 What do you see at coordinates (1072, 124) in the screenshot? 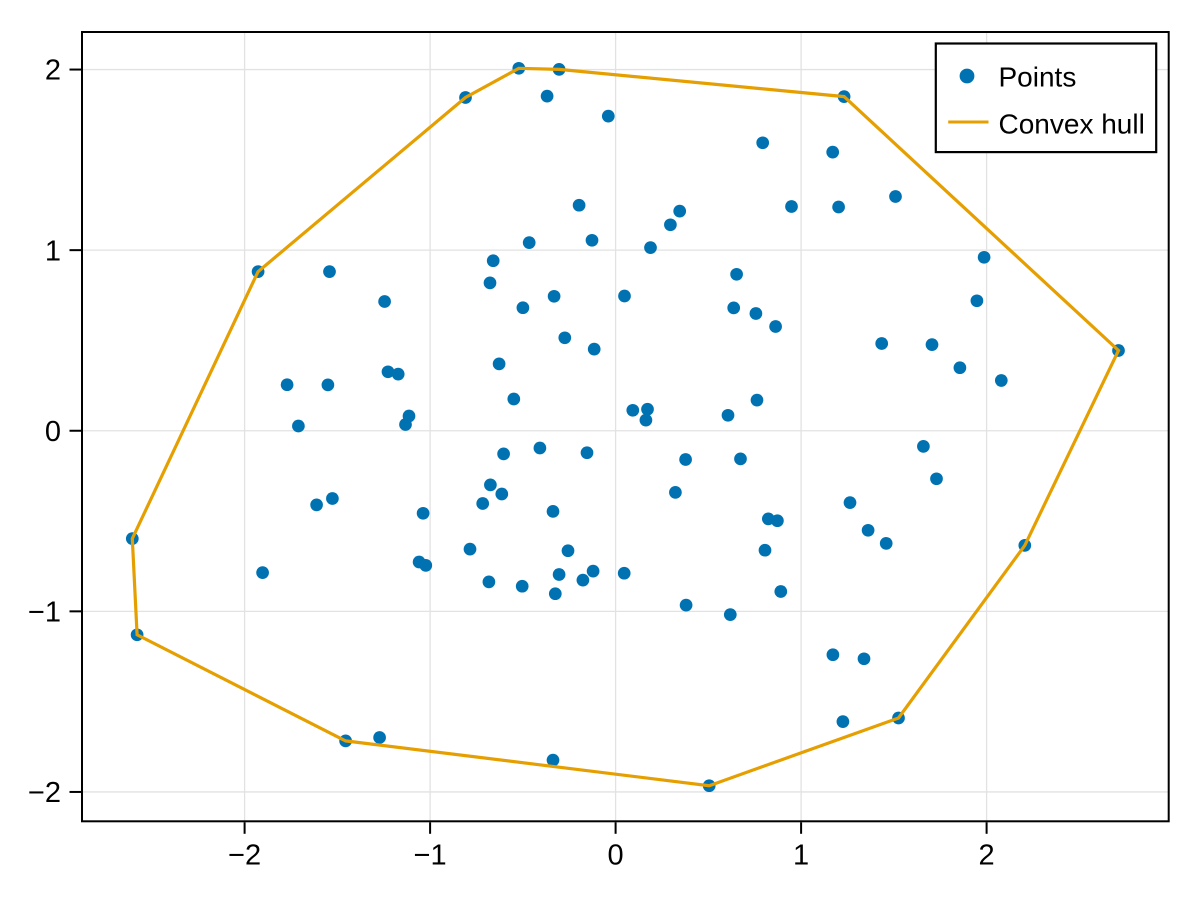
I see `svg-text: Convex hull` at bounding box center [1072, 124].